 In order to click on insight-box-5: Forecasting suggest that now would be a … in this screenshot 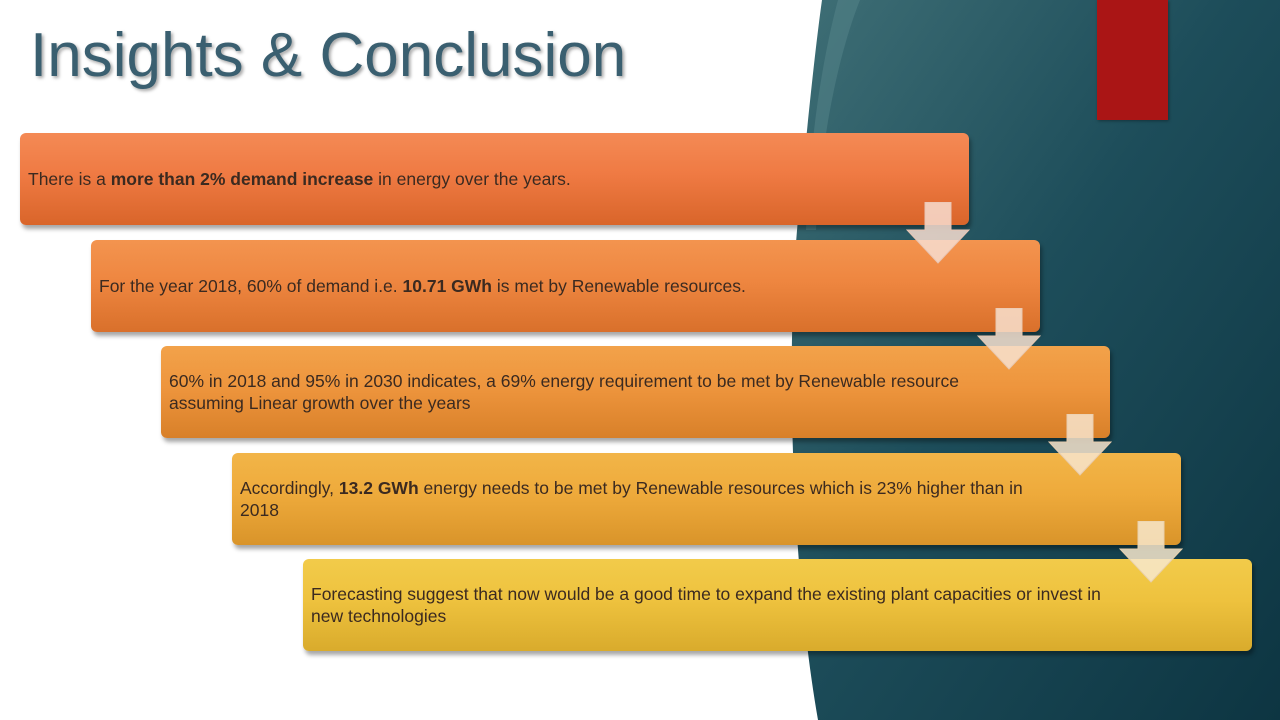, I will do `click(777, 605)`.